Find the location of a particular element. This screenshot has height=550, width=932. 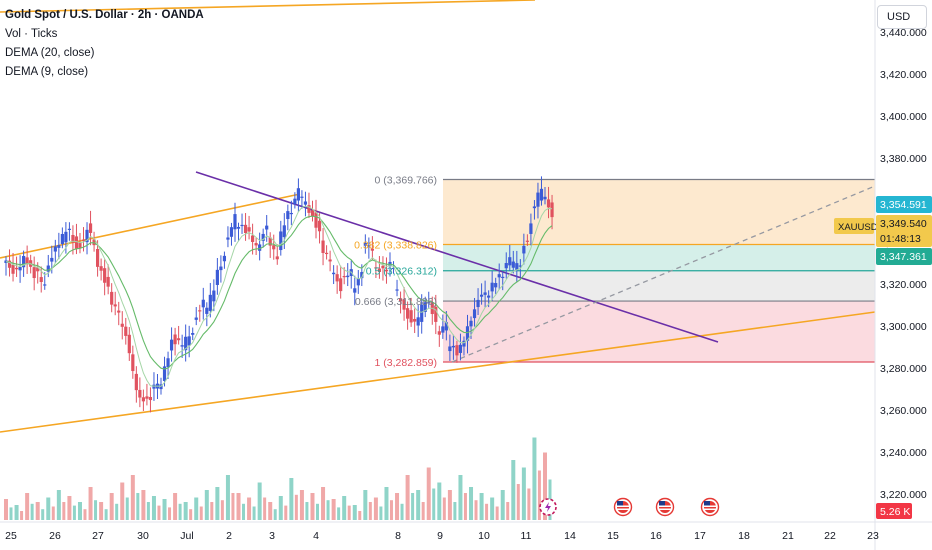

time-axis: 25 26 27 30 Jul 2 3 4 8 9 10 11 14 15 16 17 18 21 22 23 is located at coordinates (442, 536).